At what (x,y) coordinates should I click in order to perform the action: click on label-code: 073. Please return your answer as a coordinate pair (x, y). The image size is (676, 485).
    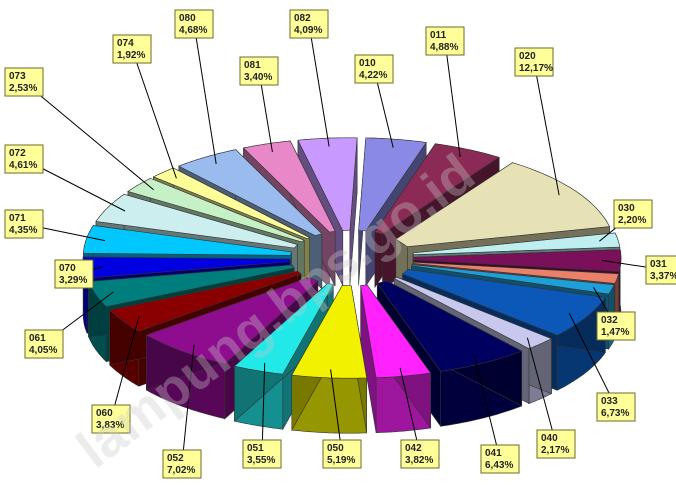
    Looking at the image, I should click on (17, 76).